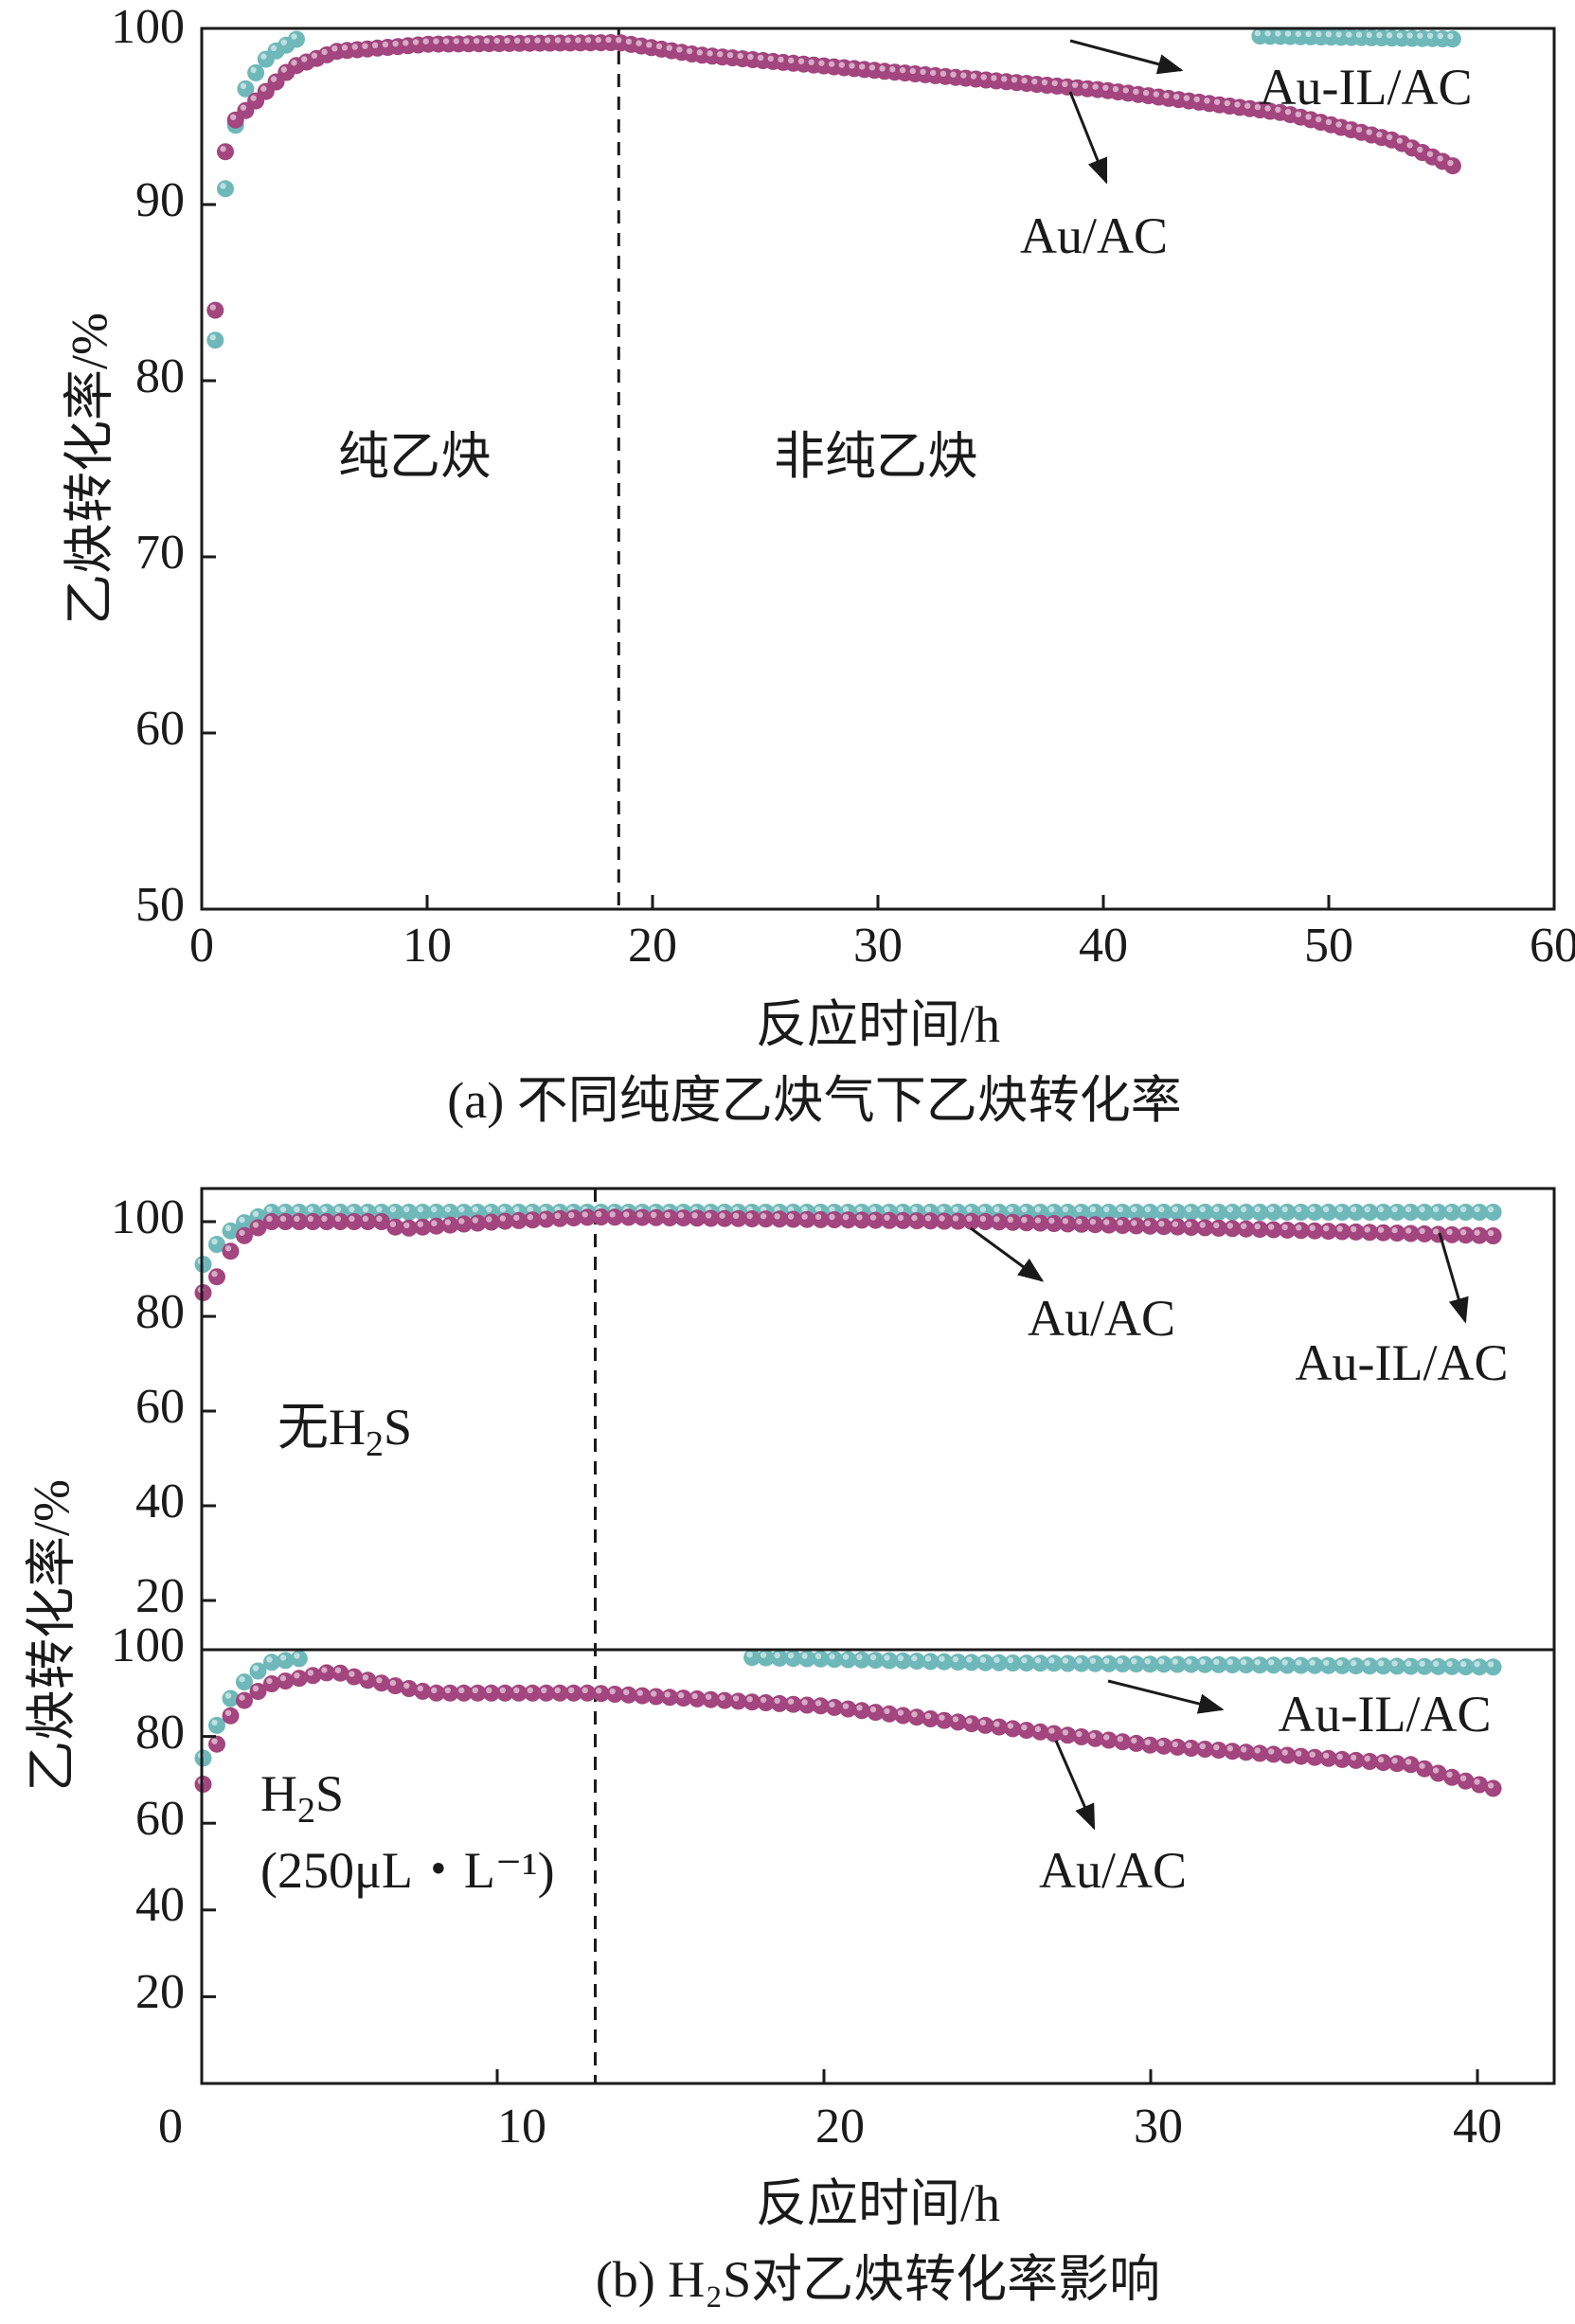 Image resolution: width=1575 pixels, height=2324 pixels. What do you see at coordinates (882, 946) in the screenshot?
I see `panel-a-x-tick-labels: 0 10 20 30 40 50 60` at bounding box center [882, 946].